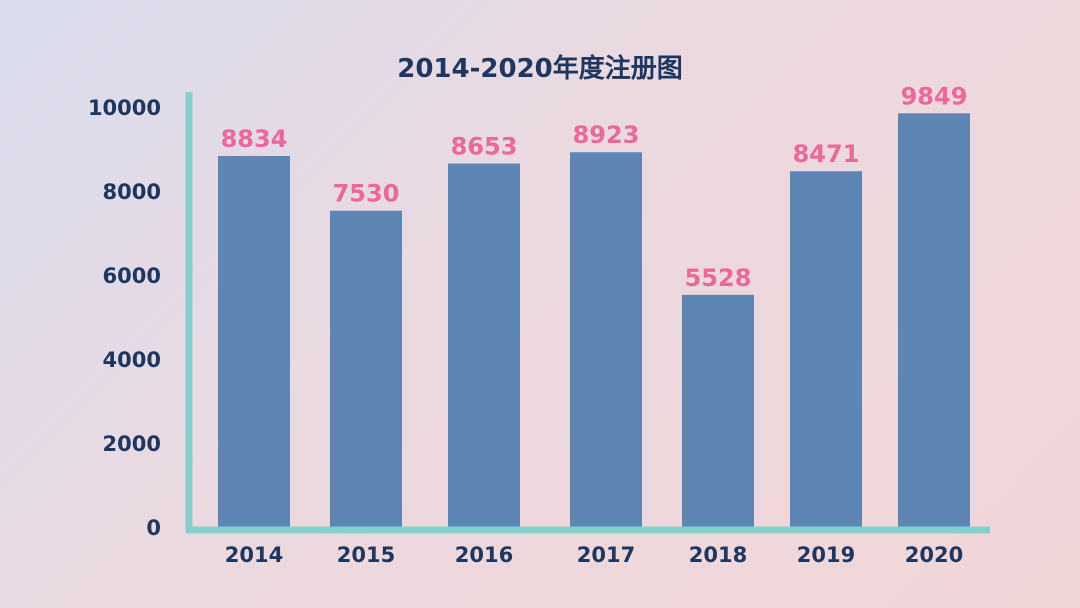  I want to click on x-tick-label-2017: 2017, so click(606, 555).